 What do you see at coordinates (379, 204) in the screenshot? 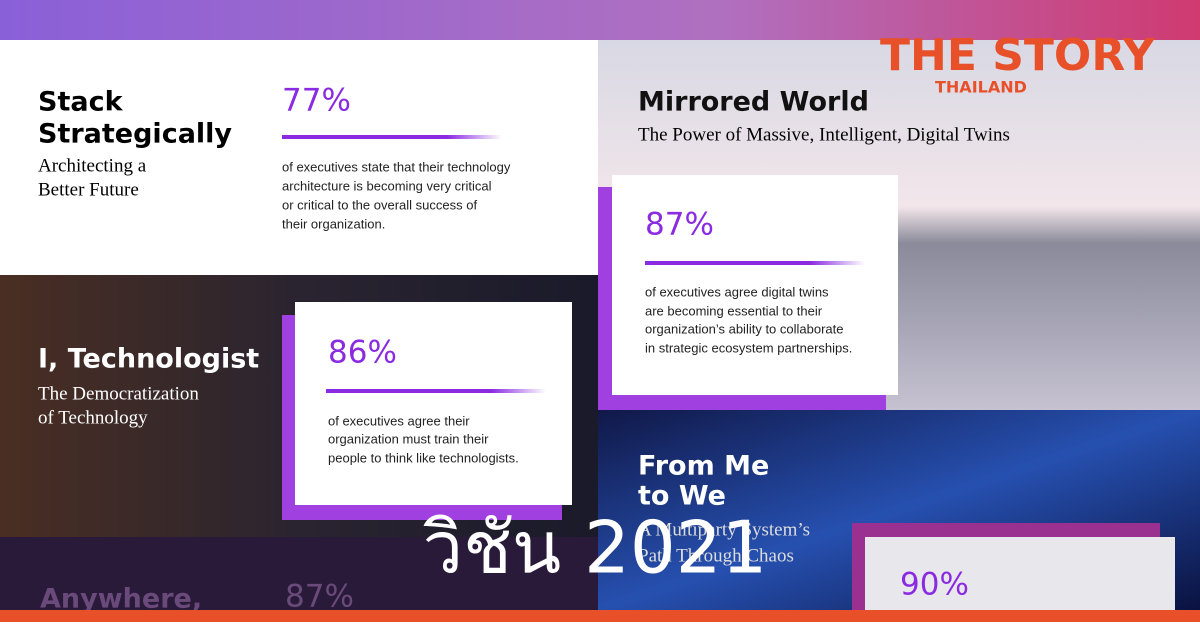
I see `body: or critical to the overall success of` at bounding box center [379, 204].